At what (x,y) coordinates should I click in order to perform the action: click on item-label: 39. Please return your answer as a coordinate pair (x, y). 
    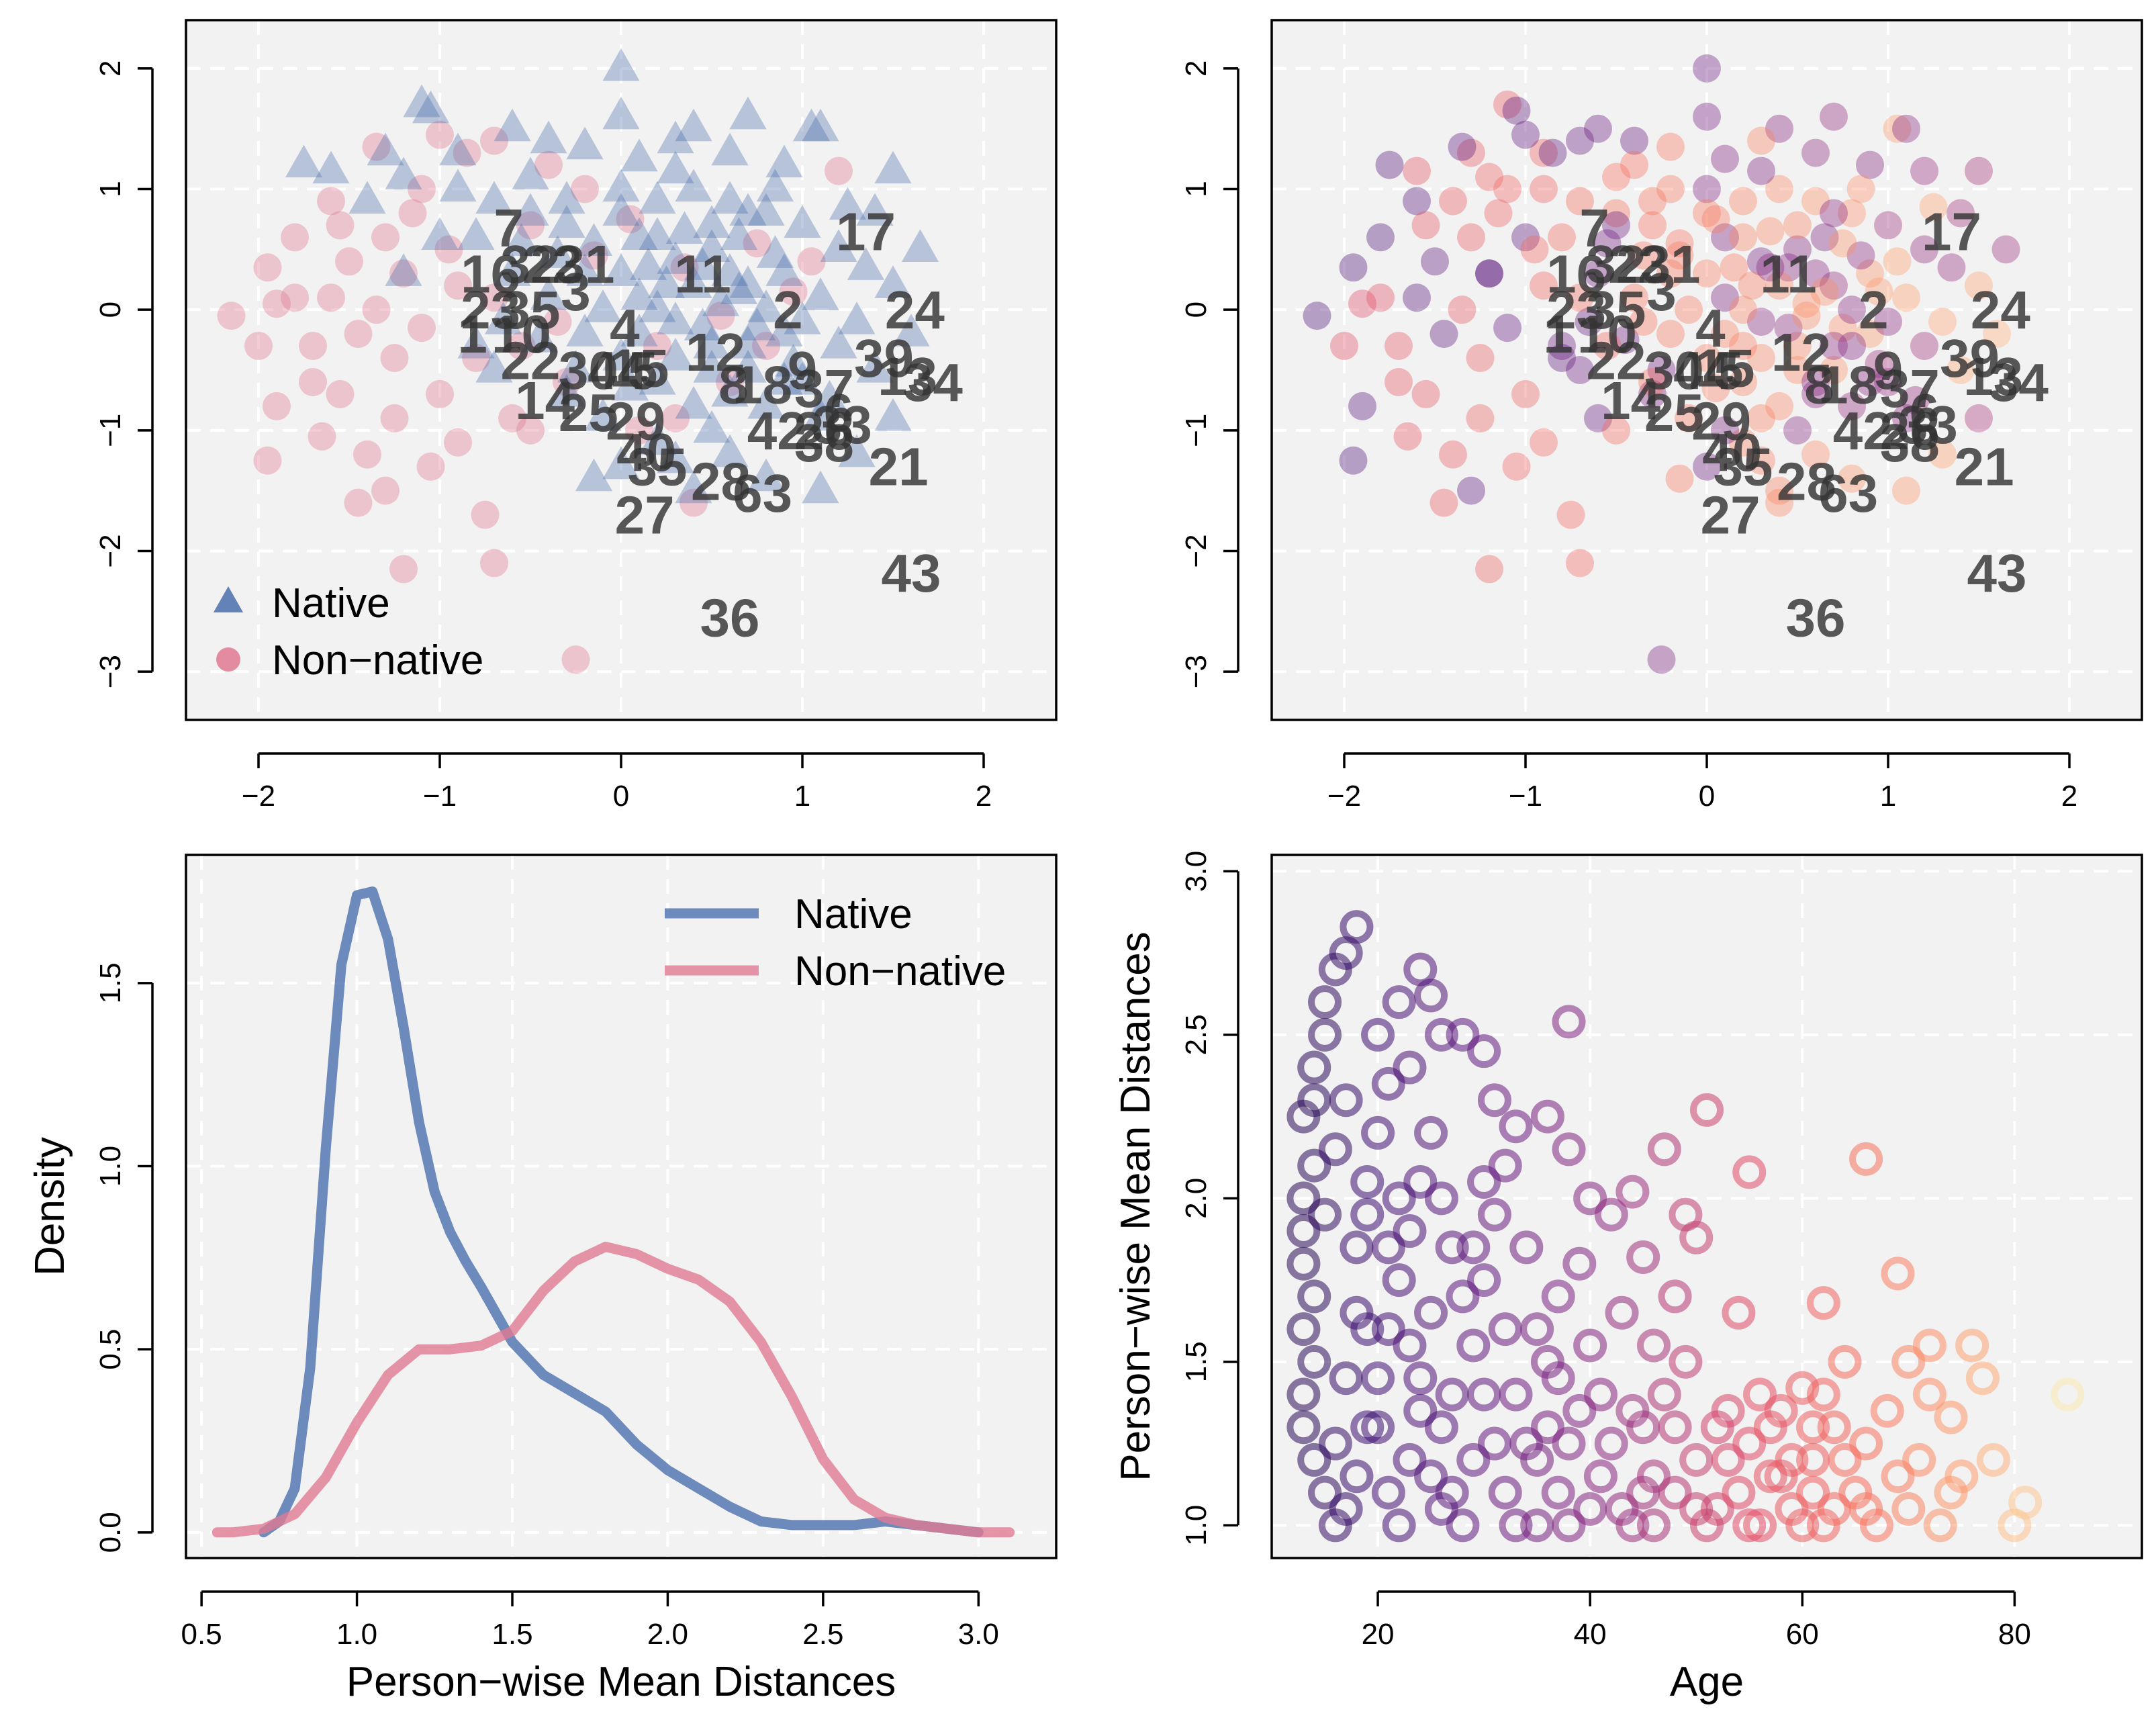
    Looking at the image, I should click on (884, 358).